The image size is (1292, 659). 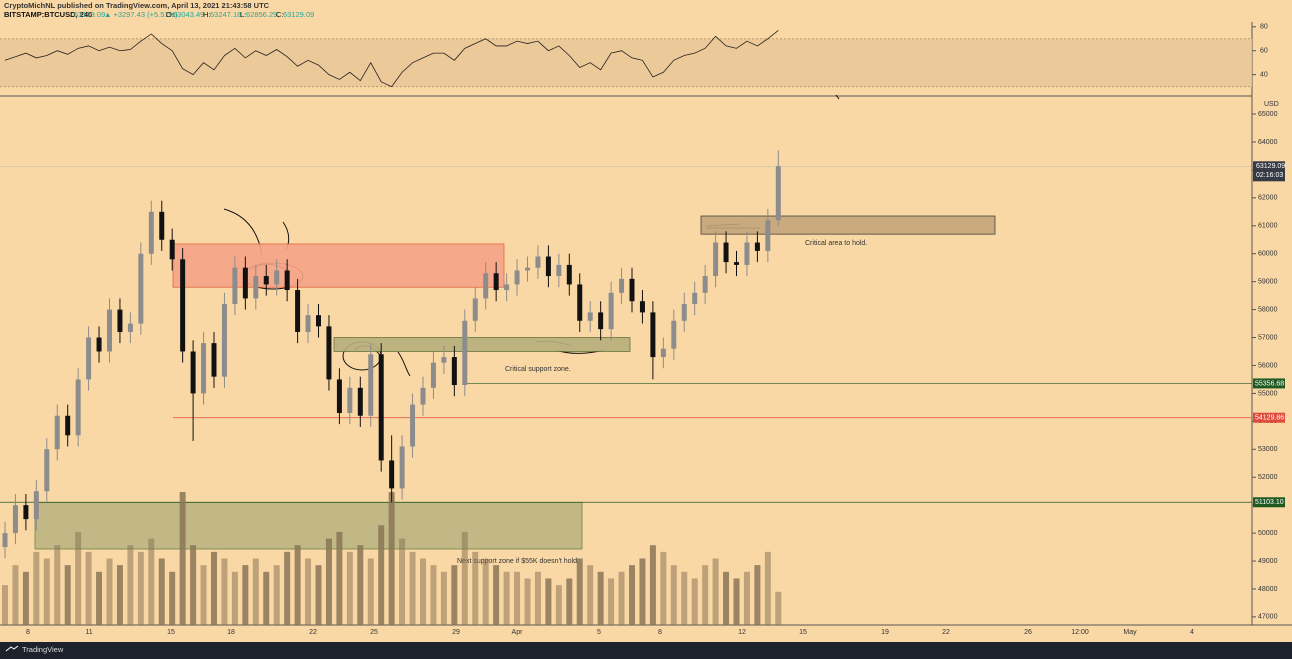 I want to click on header-field: L:, so click(x=243, y=14).